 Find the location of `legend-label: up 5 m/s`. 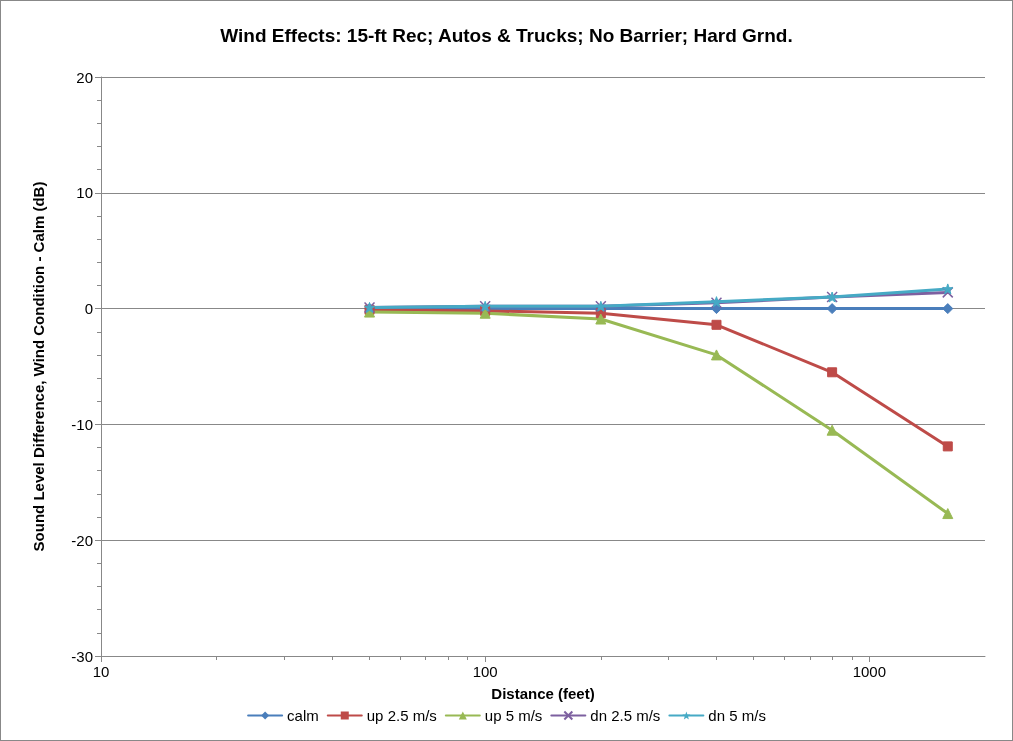

legend-label: up 5 m/s is located at coordinates (513, 715).